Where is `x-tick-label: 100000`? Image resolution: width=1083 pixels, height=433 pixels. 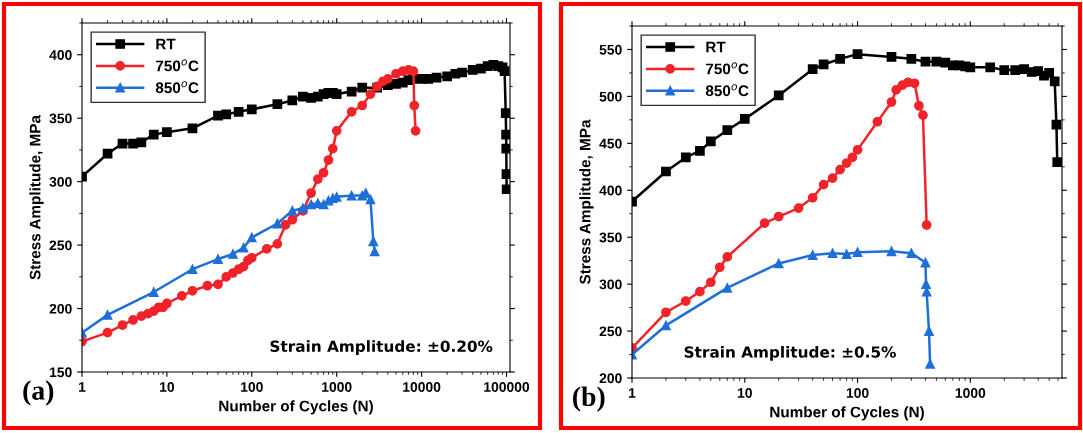 x-tick-label: 100000 is located at coordinates (507, 387).